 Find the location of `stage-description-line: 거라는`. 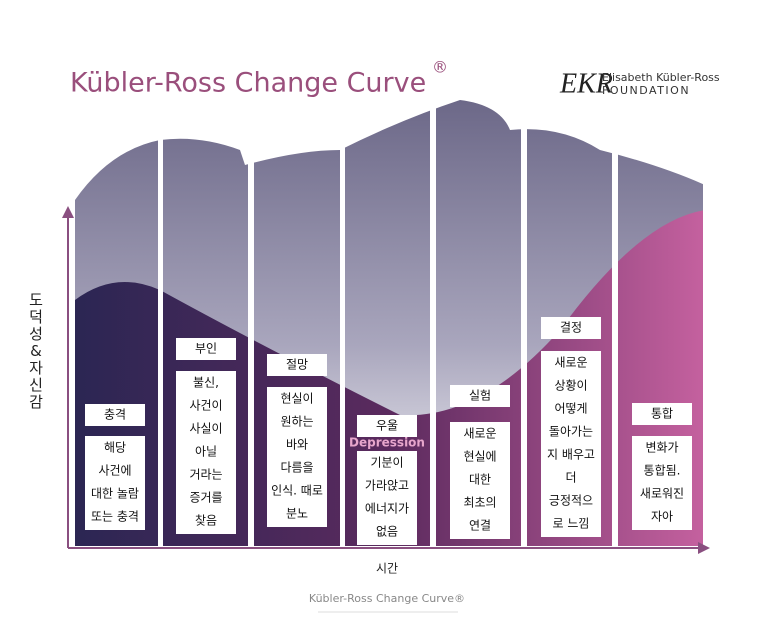

stage-description-line: 거라는 is located at coordinates (205, 475).